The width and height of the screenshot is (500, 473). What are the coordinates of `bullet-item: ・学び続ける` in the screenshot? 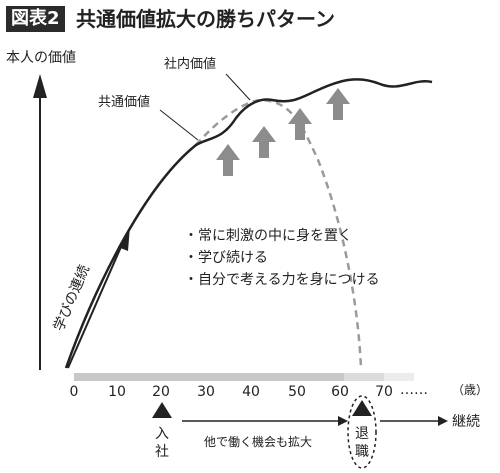 It's located at (226, 257).